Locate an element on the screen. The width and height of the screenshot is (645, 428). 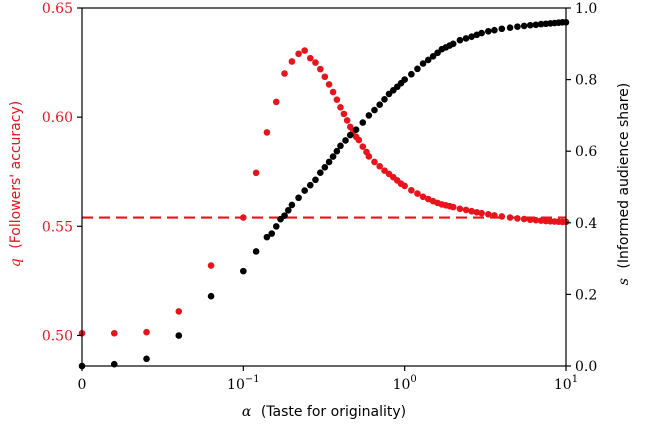
x-axis-ticks: 0 10−1 100 101 is located at coordinates (328, 379).